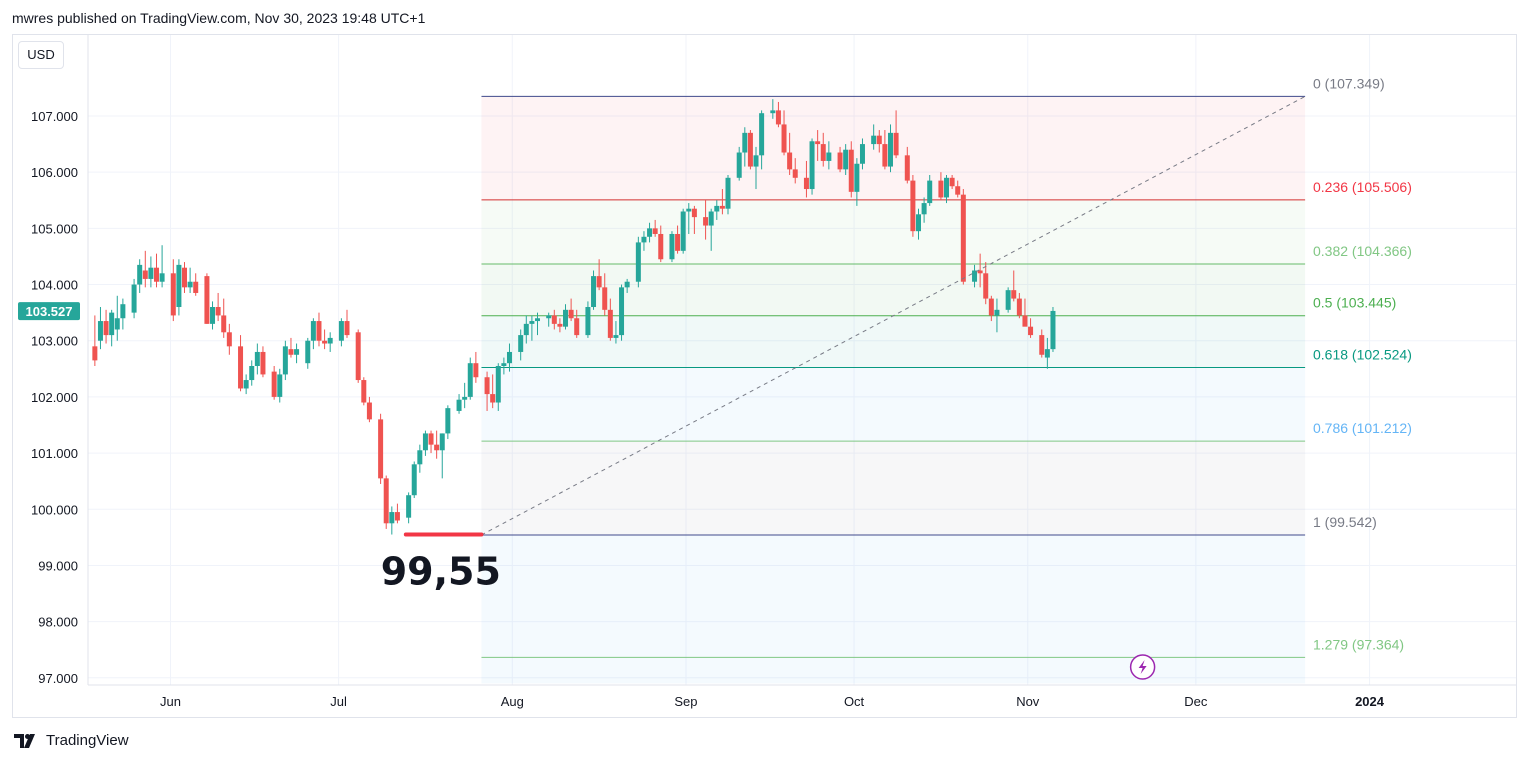 The image size is (1529, 763). What do you see at coordinates (338, 701) in the screenshot?
I see `x-tick-label: Jul` at bounding box center [338, 701].